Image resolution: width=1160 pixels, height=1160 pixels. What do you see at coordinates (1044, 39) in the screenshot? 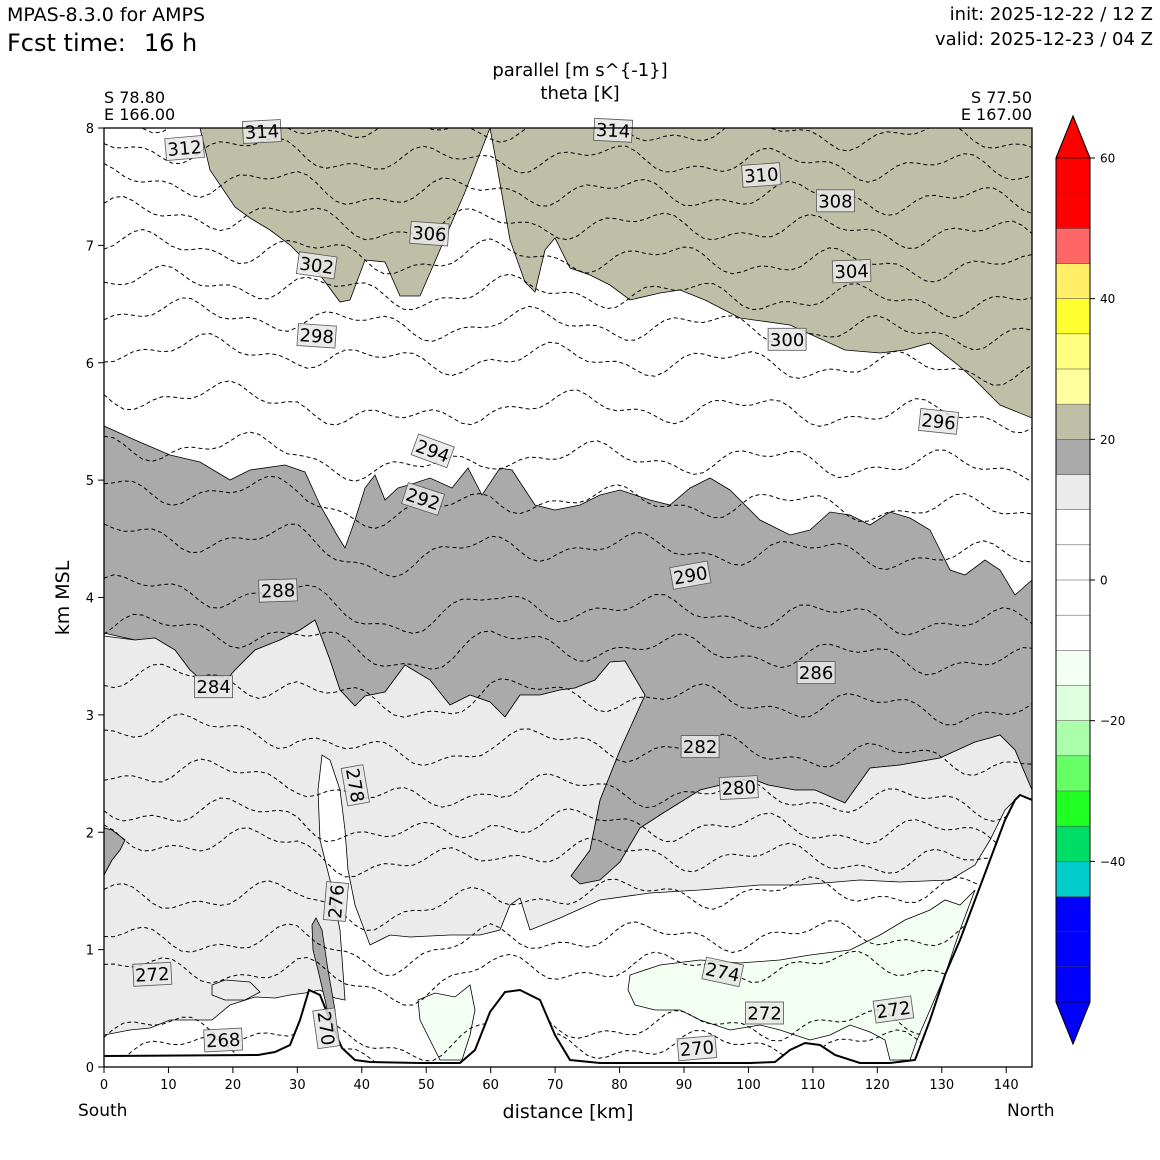
I see `valid-time: valid: 2025-12-23 / 04 Z` at bounding box center [1044, 39].